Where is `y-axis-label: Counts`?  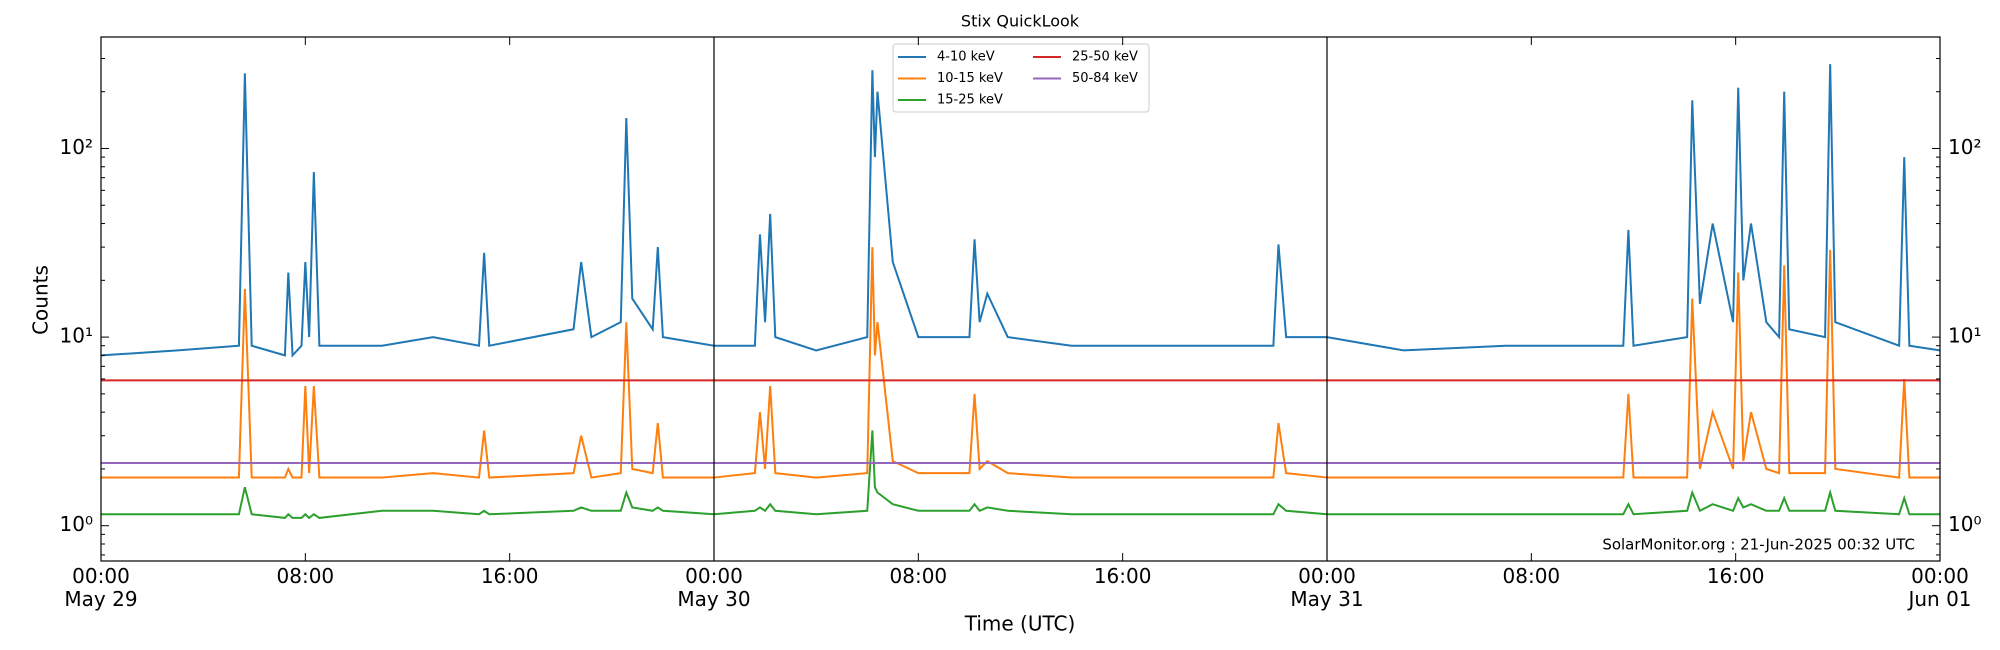
y-axis-label: Counts is located at coordinates (41, 300).